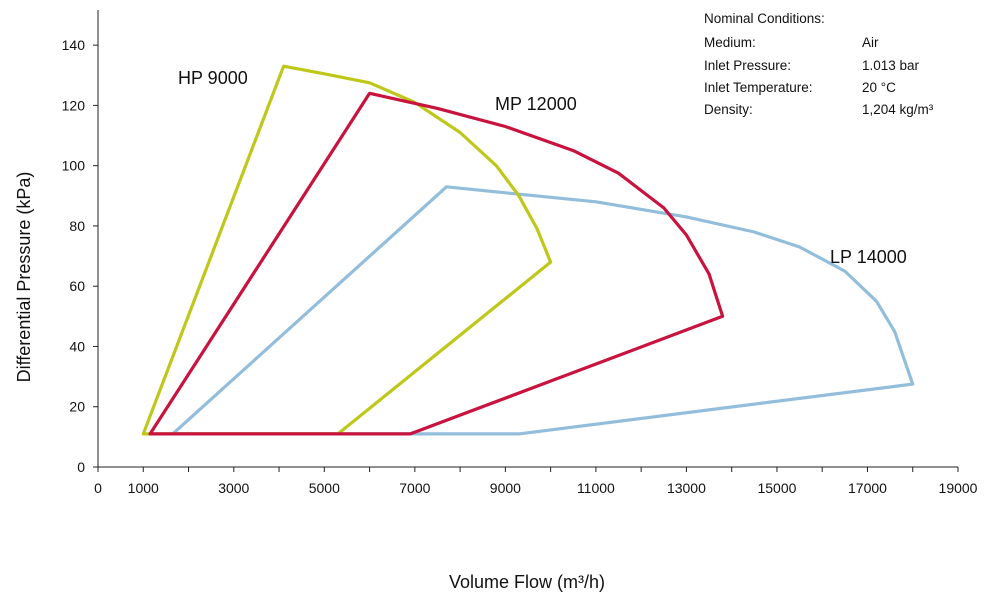  Describe the element at coordinates (868, 257) in the screenshot. I see `series-label-lp-14000: LP 14000` at that location.